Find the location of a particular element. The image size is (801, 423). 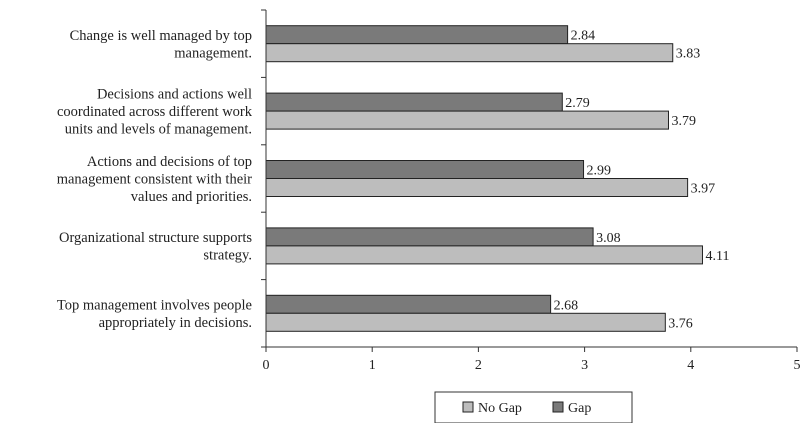

category-label-1: Change is well managed by top management. is located at coordinates (161, 45).